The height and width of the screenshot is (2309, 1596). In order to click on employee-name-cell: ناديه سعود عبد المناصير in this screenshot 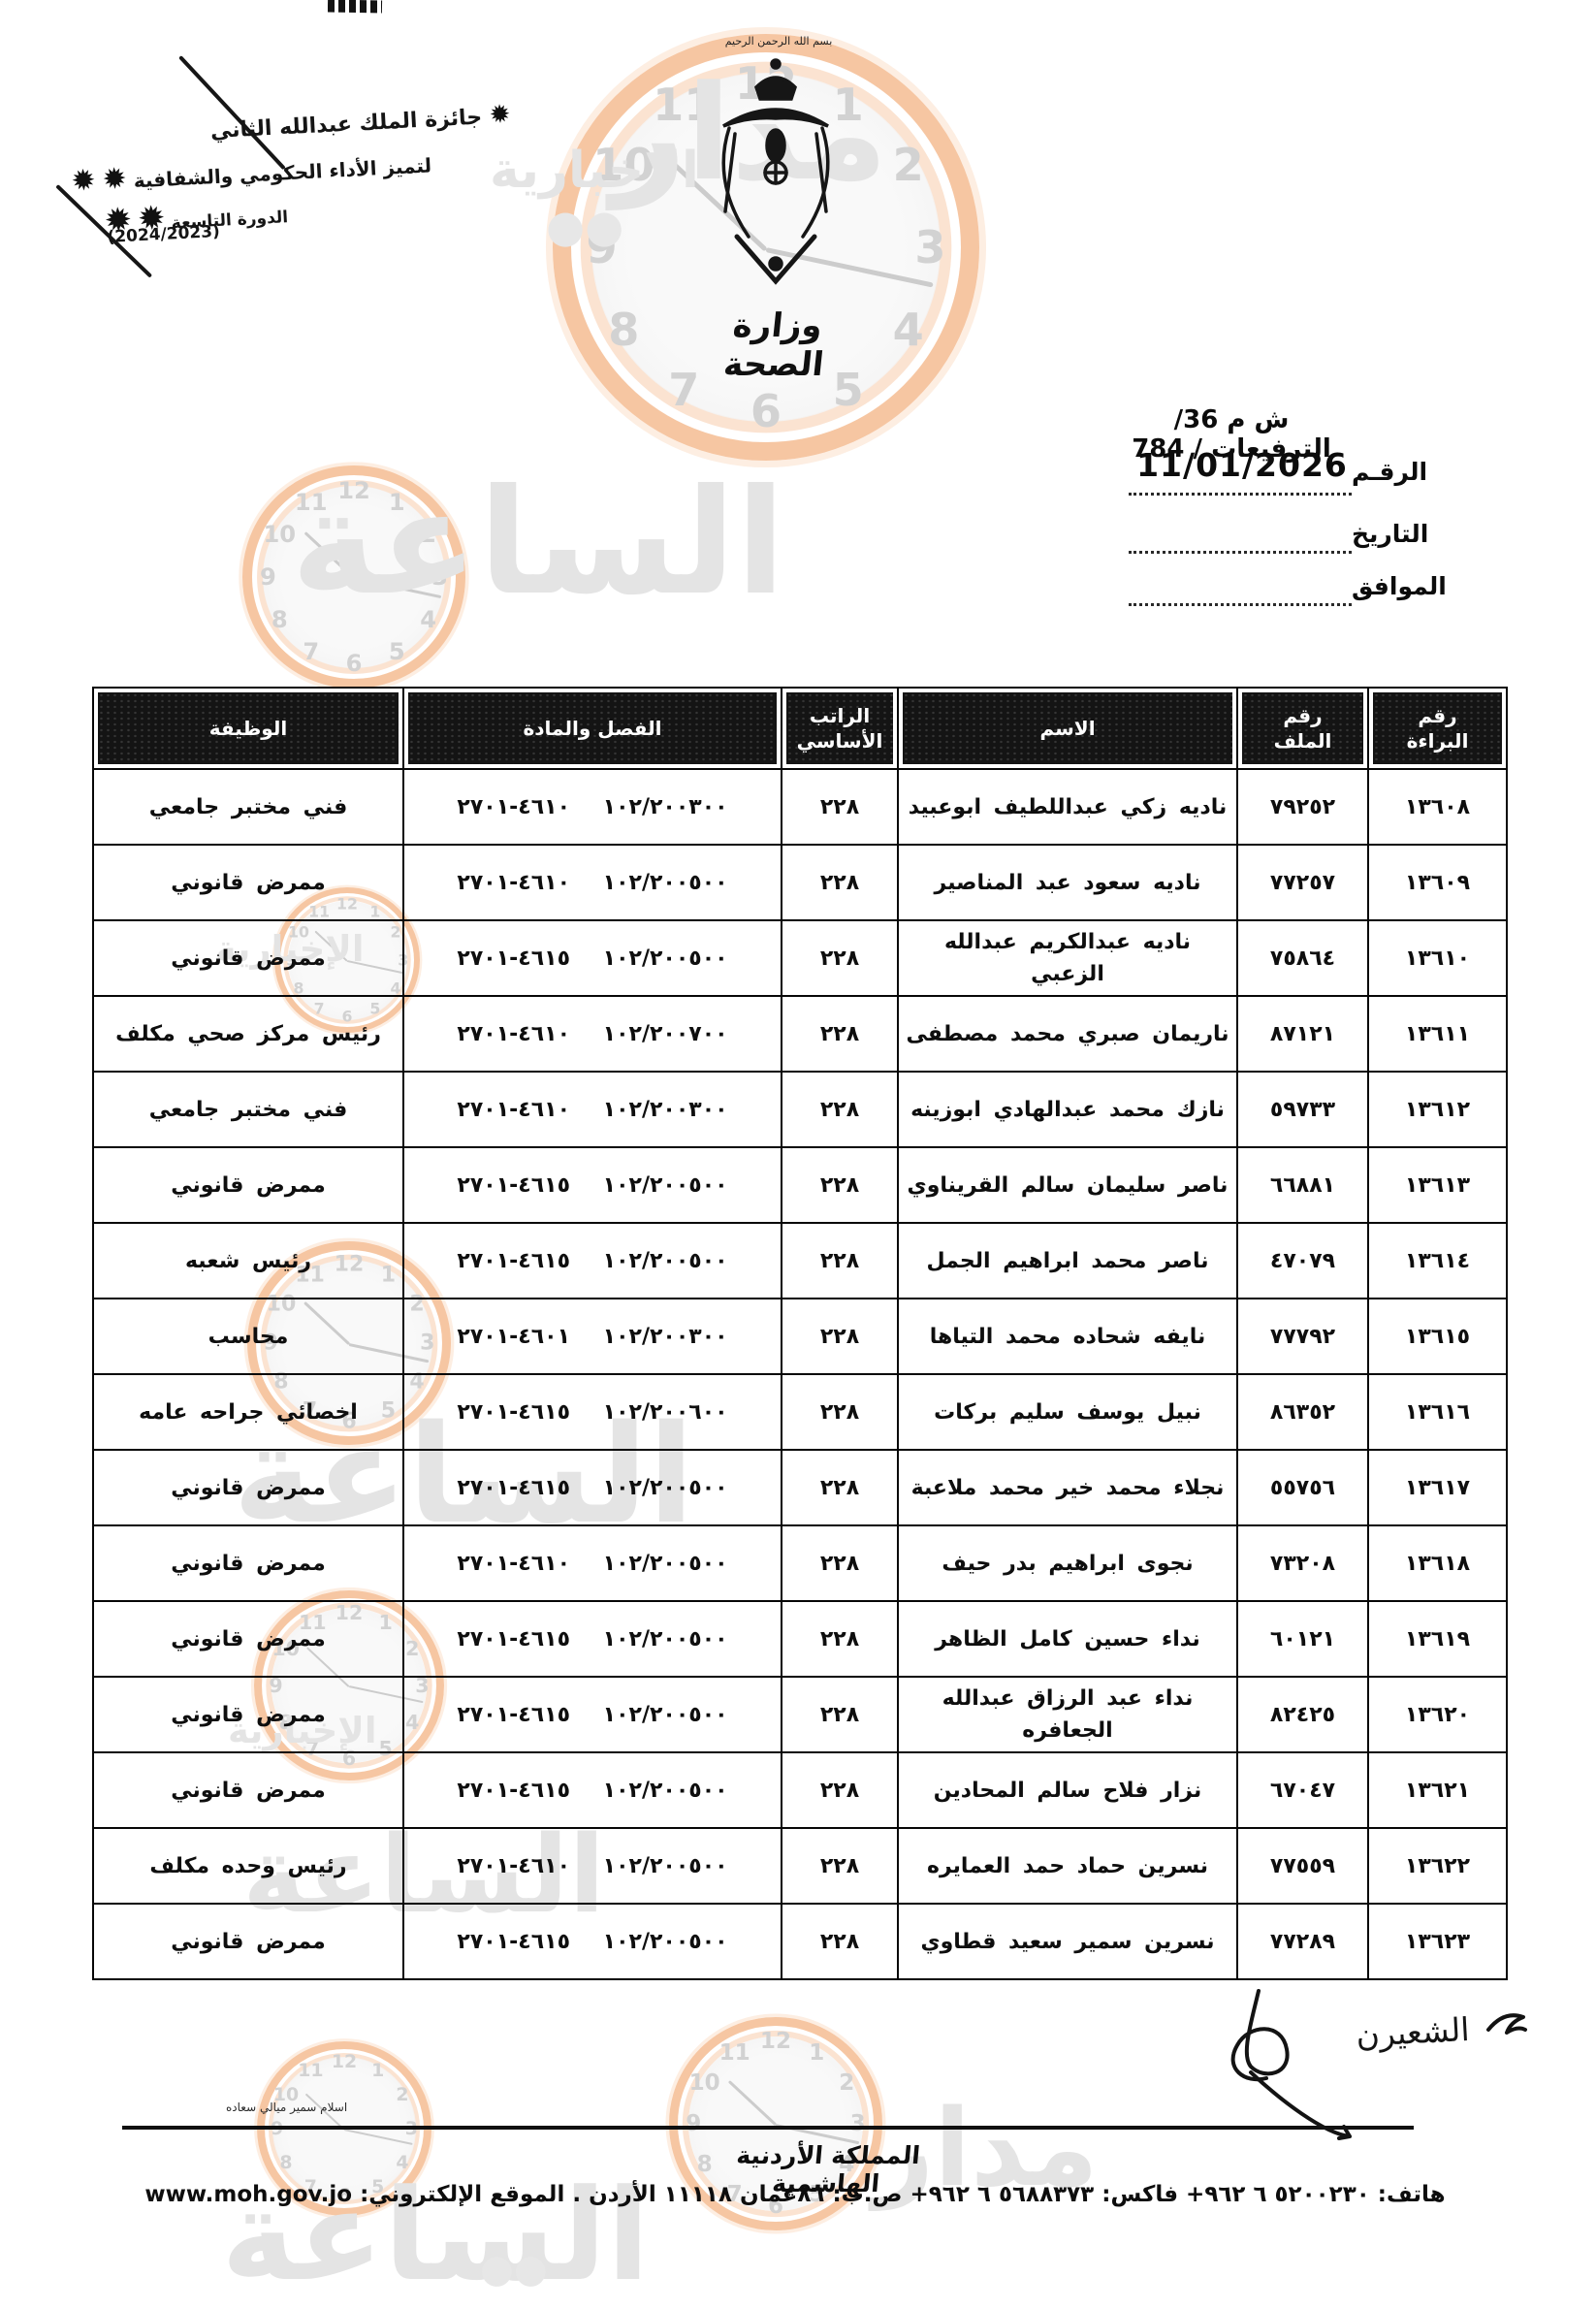, I will do `click(1067, 882)`.